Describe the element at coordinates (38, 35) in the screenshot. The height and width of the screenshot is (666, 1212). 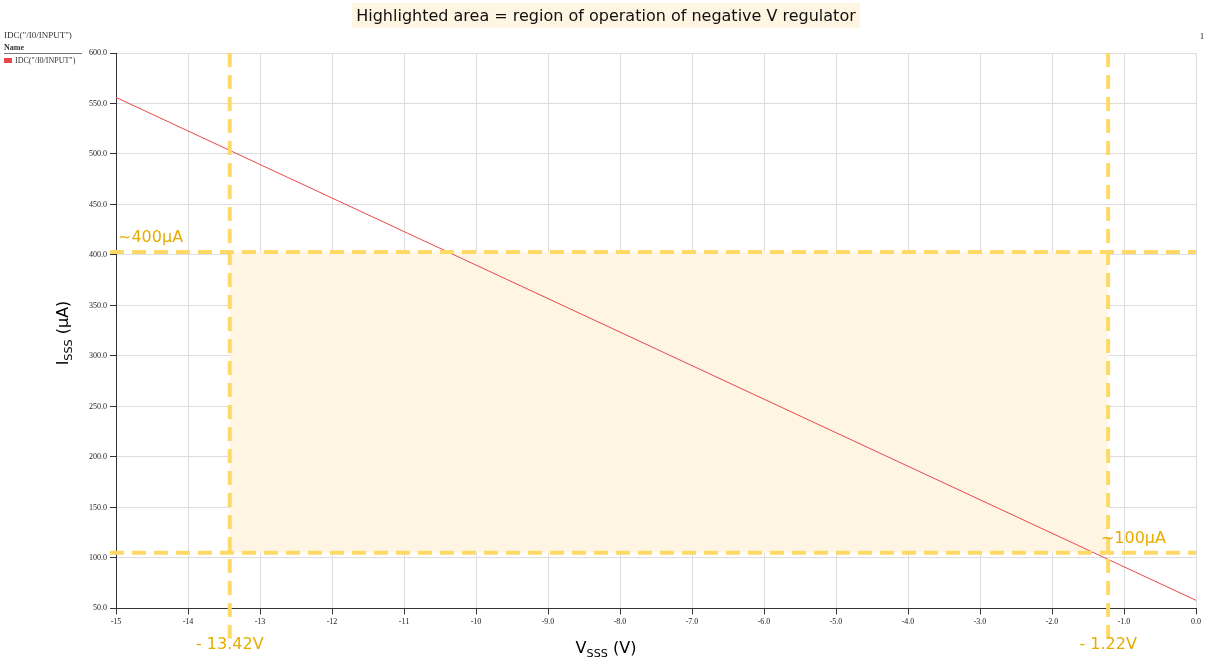
I see `text: IDC("/I0/INPUT")` at that location.